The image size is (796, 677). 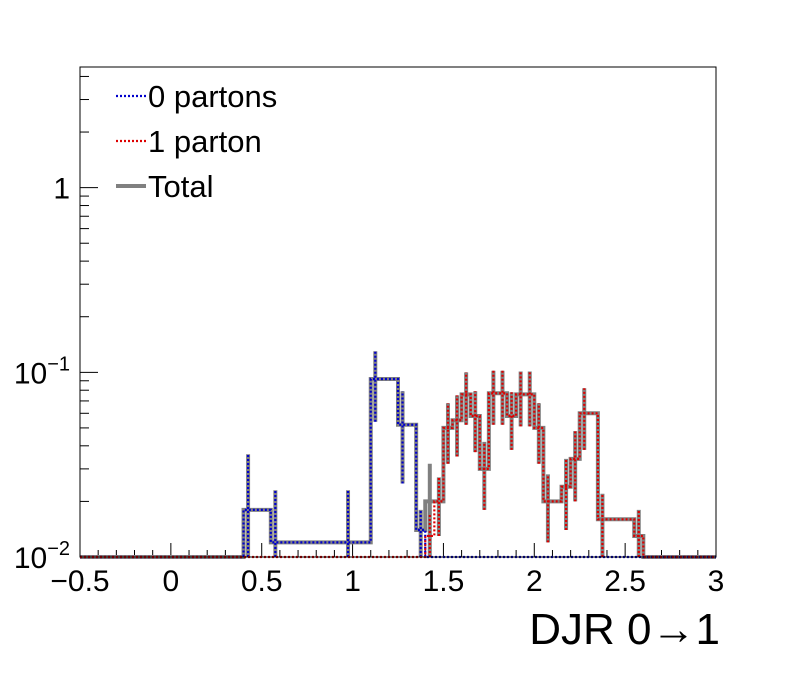 What do you see at coordinates (716, 581) in the screenshot?
I see `x-tick-label: 3` at bounding box center [716, 581].